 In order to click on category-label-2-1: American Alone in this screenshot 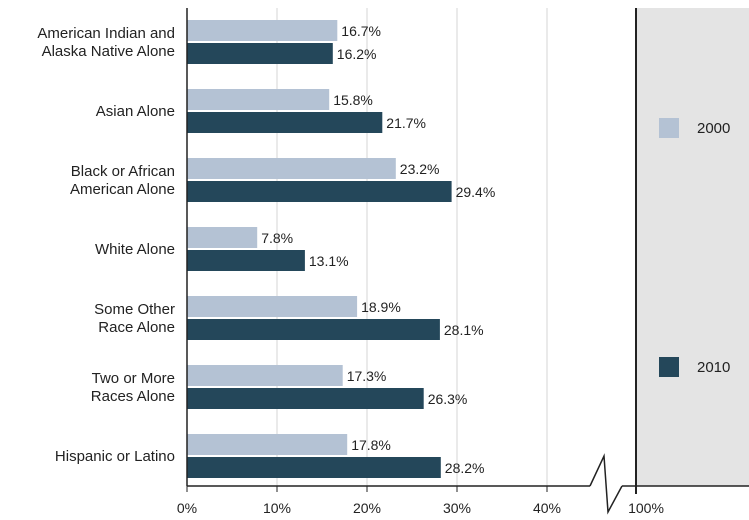, I will do `click(122, 189)`.